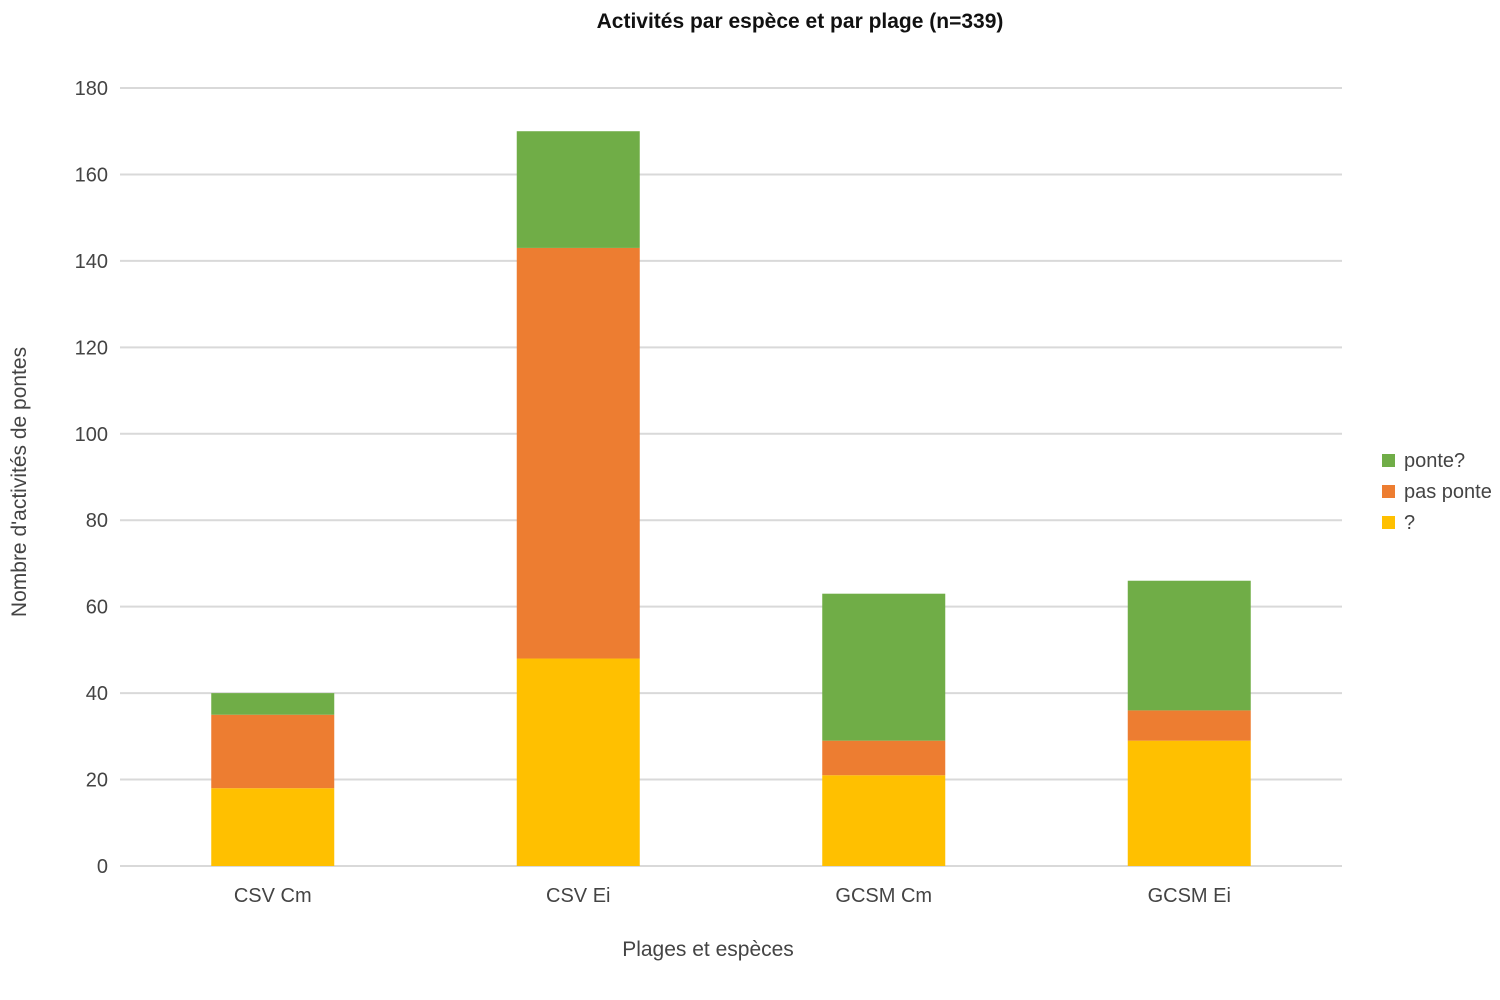 This screenshot has height=1000, width=1500. I want to click on legend: ponte? pas ponte?, so click(1437, 492).